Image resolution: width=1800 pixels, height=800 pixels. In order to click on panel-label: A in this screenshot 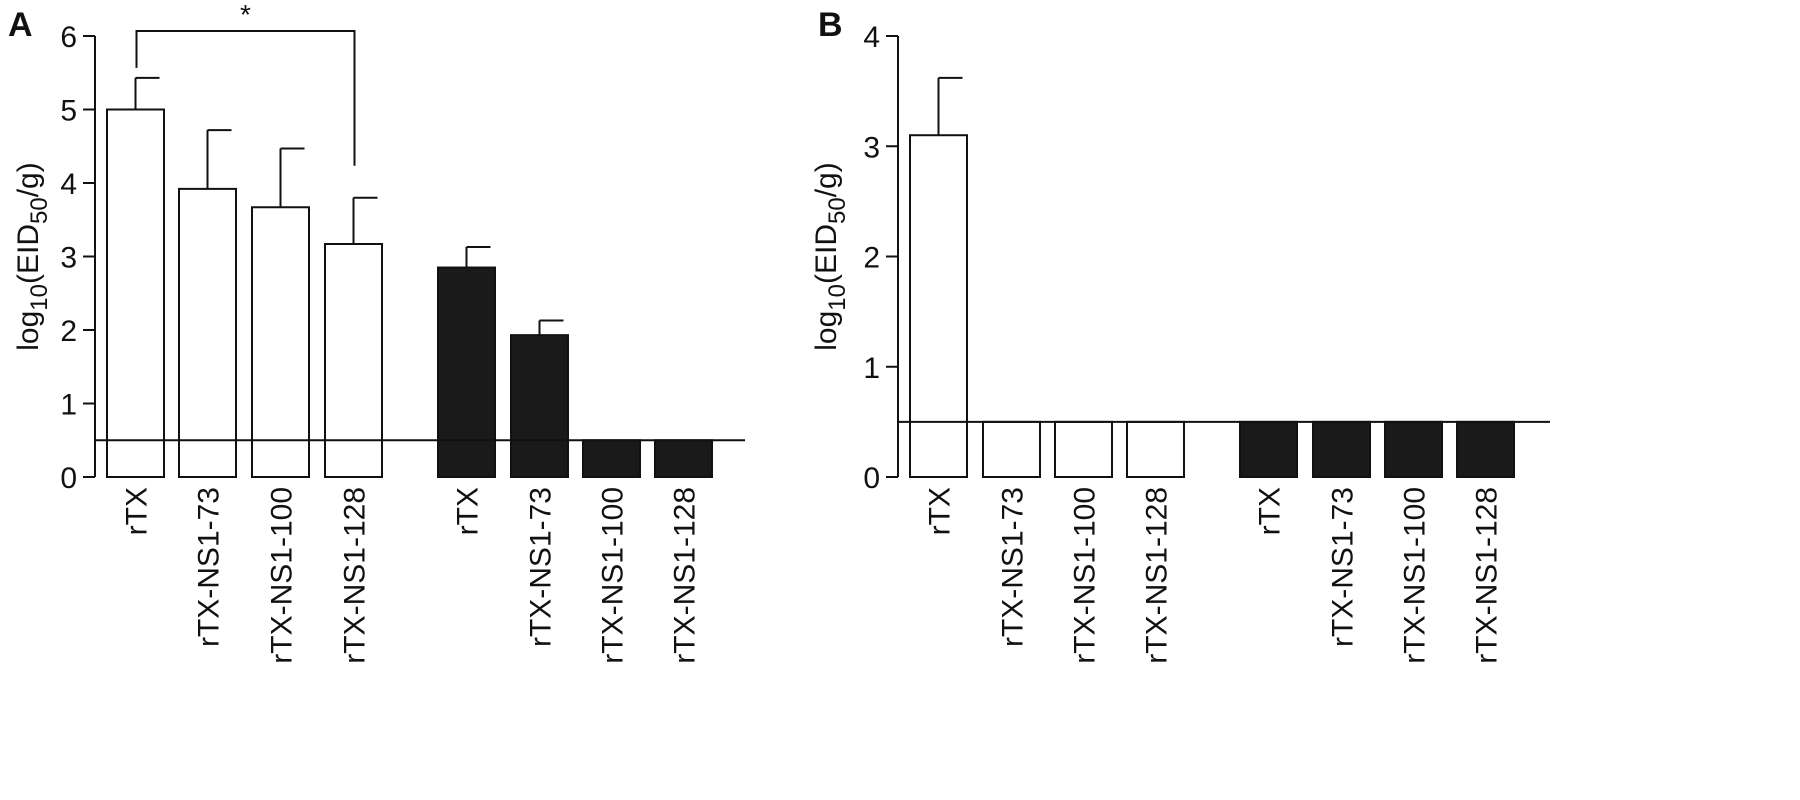, I will do `click(20, 25)`.